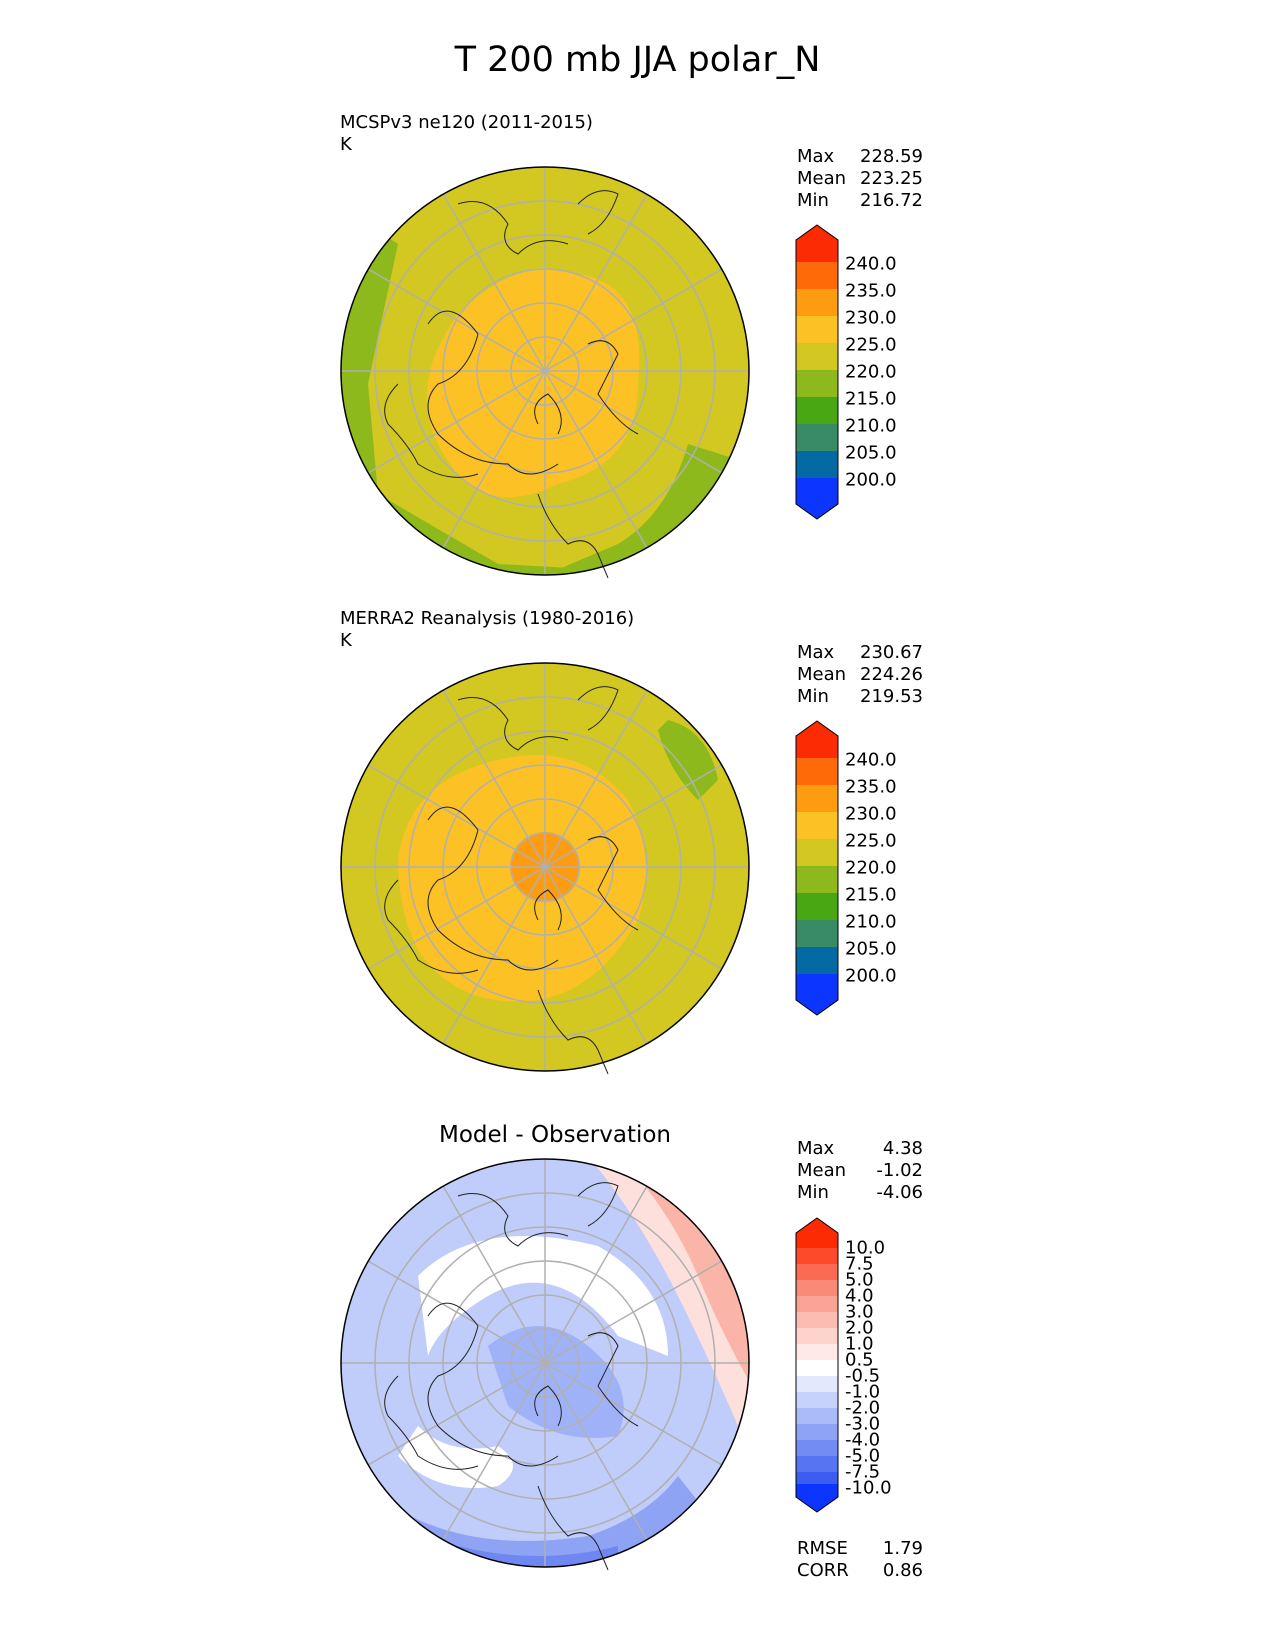 The image size is (1275, 1650). I want to click on panel3-corr: 0.86, so click(902, 1570).